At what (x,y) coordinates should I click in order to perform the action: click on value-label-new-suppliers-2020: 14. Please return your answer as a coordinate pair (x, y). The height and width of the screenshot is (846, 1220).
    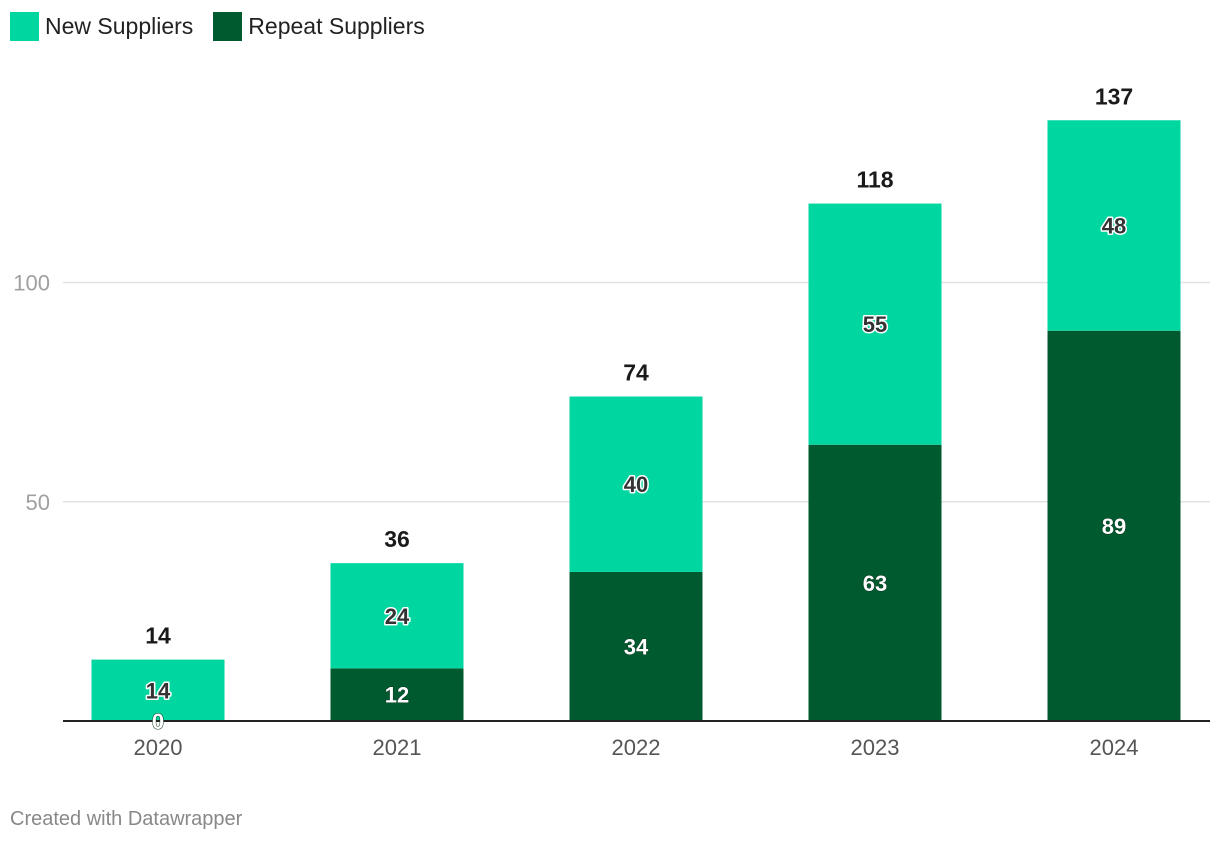
    Looking at the image, I should click on (158, 690).